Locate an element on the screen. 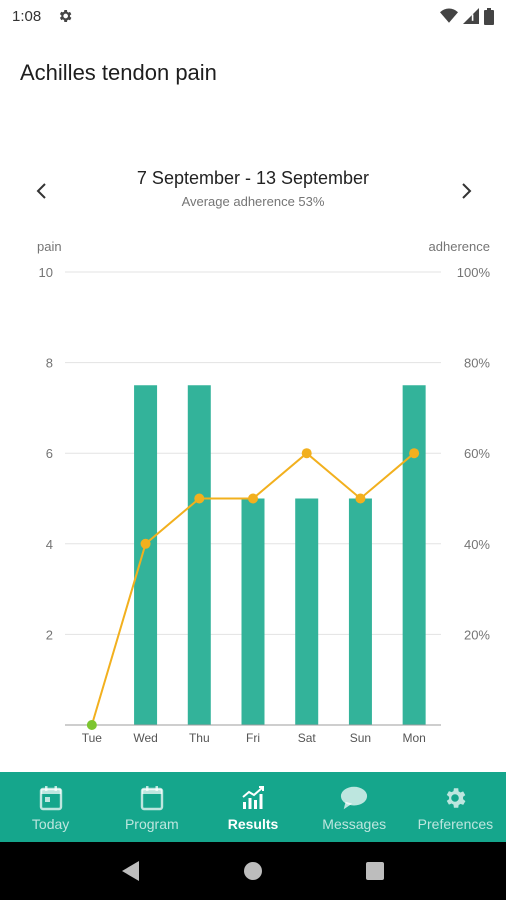  next-week-button is located at coordinates (467, 191).